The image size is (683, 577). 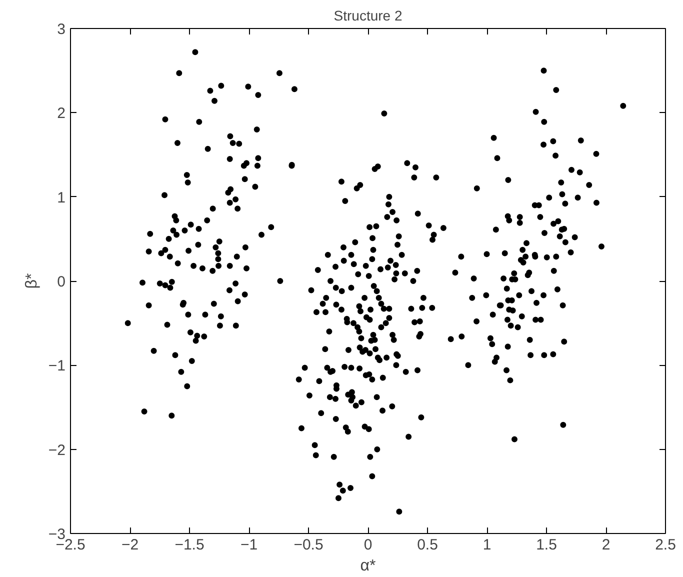 What do you see at coordinates (368, 566) in the screenshot?
I see `x-axis-title: α*` at bounding box center [368, 566].